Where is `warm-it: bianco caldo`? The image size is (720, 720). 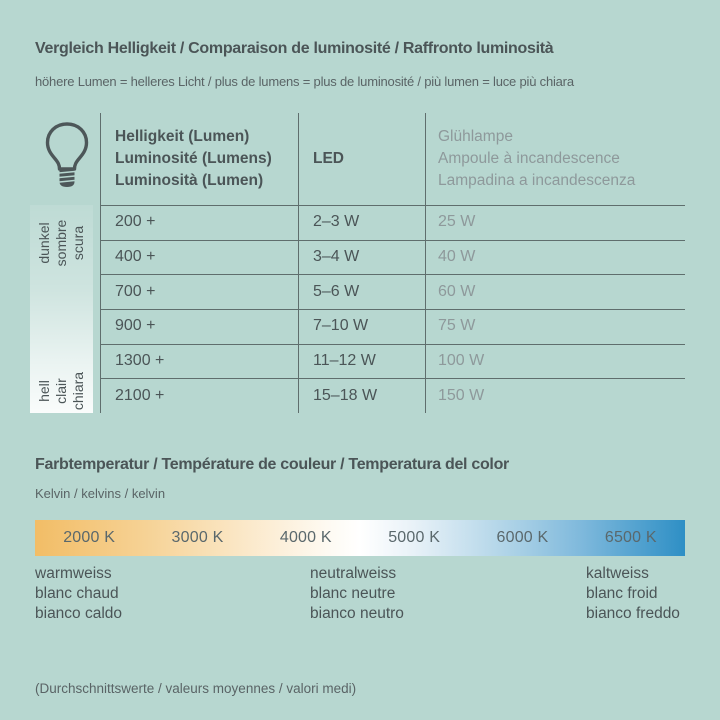 warm-it: bianco caldo is located at coordinates (79, 613).